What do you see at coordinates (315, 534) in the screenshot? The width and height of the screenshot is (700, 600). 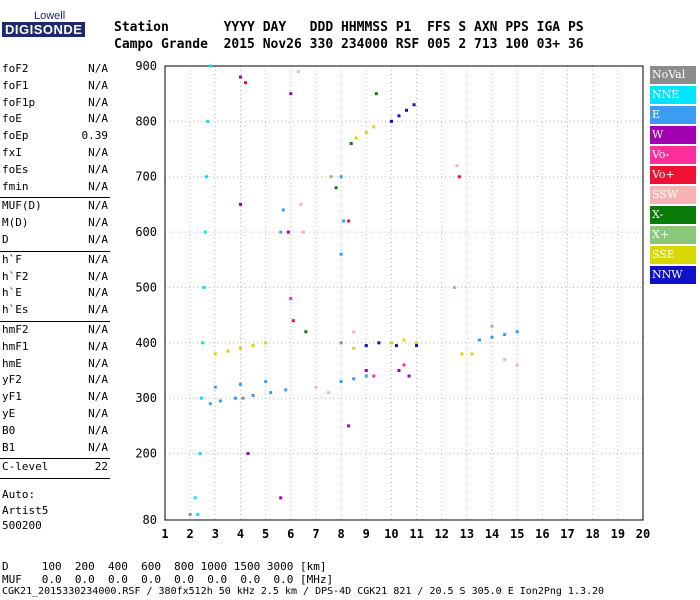 I see `x-tick-label: 7` at bounding box center [315, 534].